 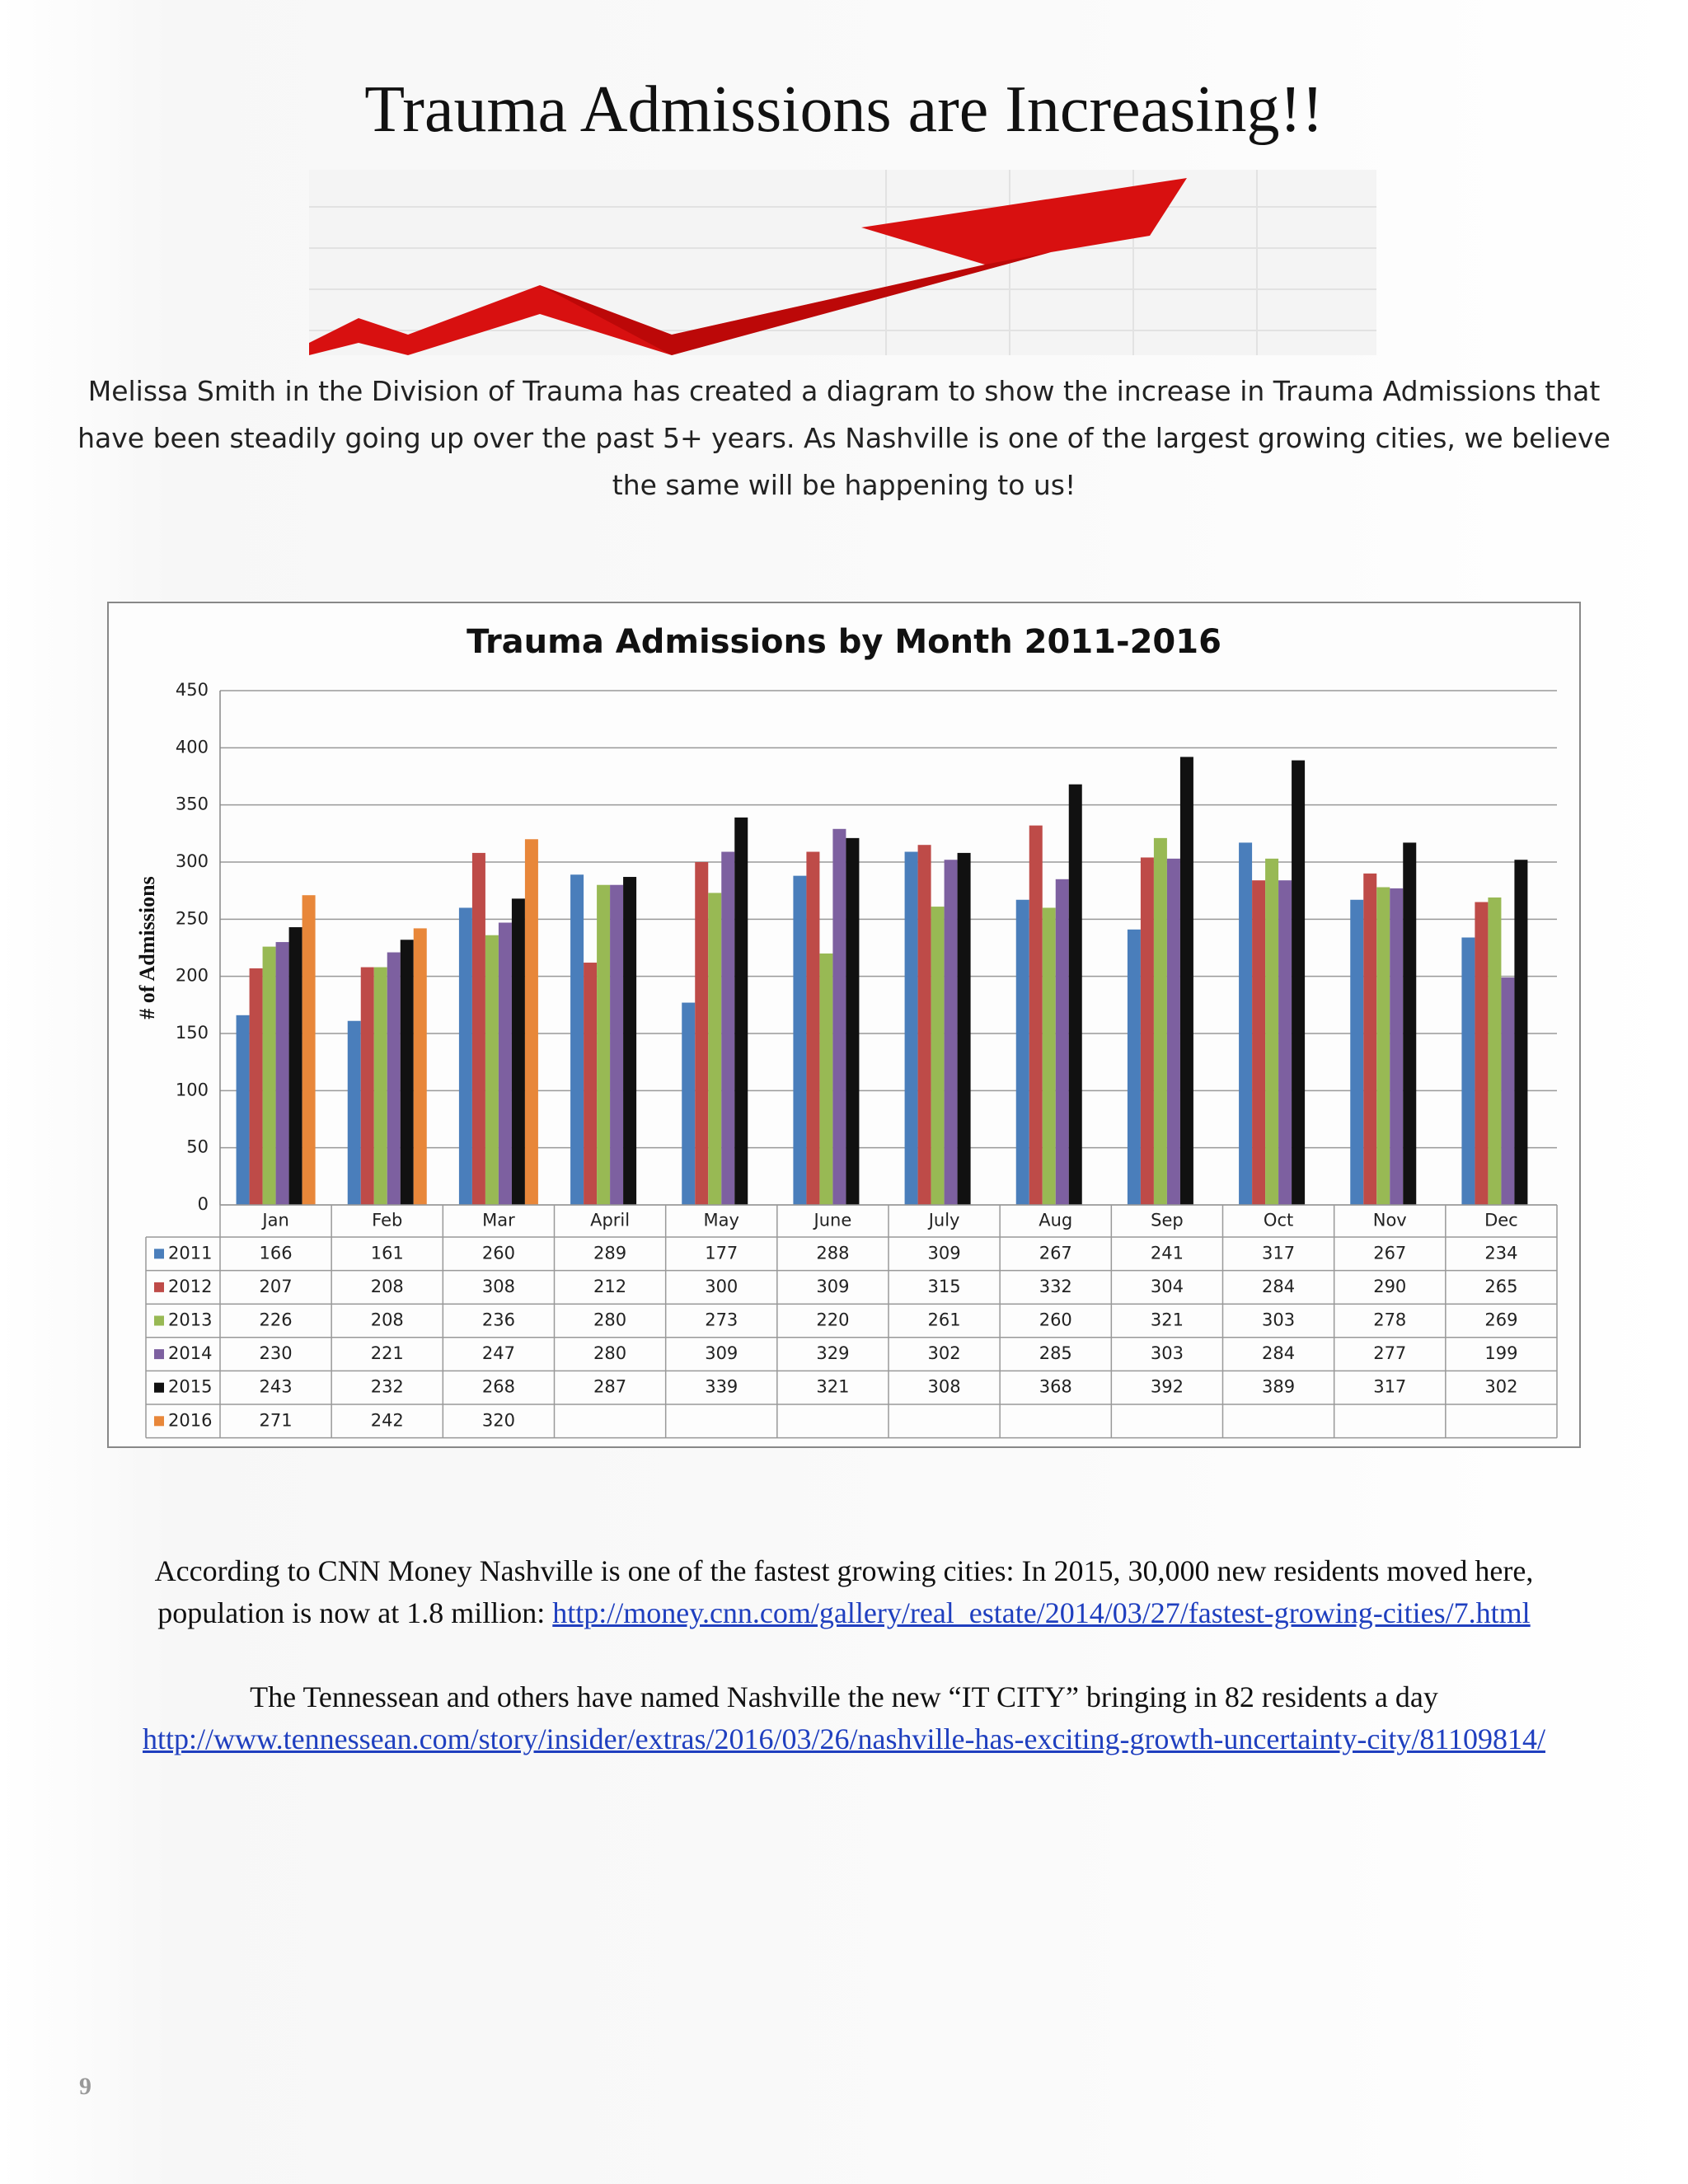 What do you see at coordinates (722, 1253) in the screenshot?
I see `table-value: 177` at bounding box center [722, 1253].